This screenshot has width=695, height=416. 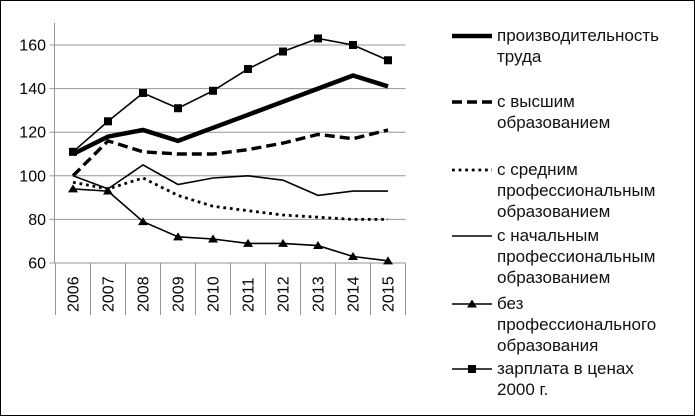 What do you see at coordinates (144, 294) in the screenshot?
I see `svg-text: 2008` at bounding box center [144, 294].